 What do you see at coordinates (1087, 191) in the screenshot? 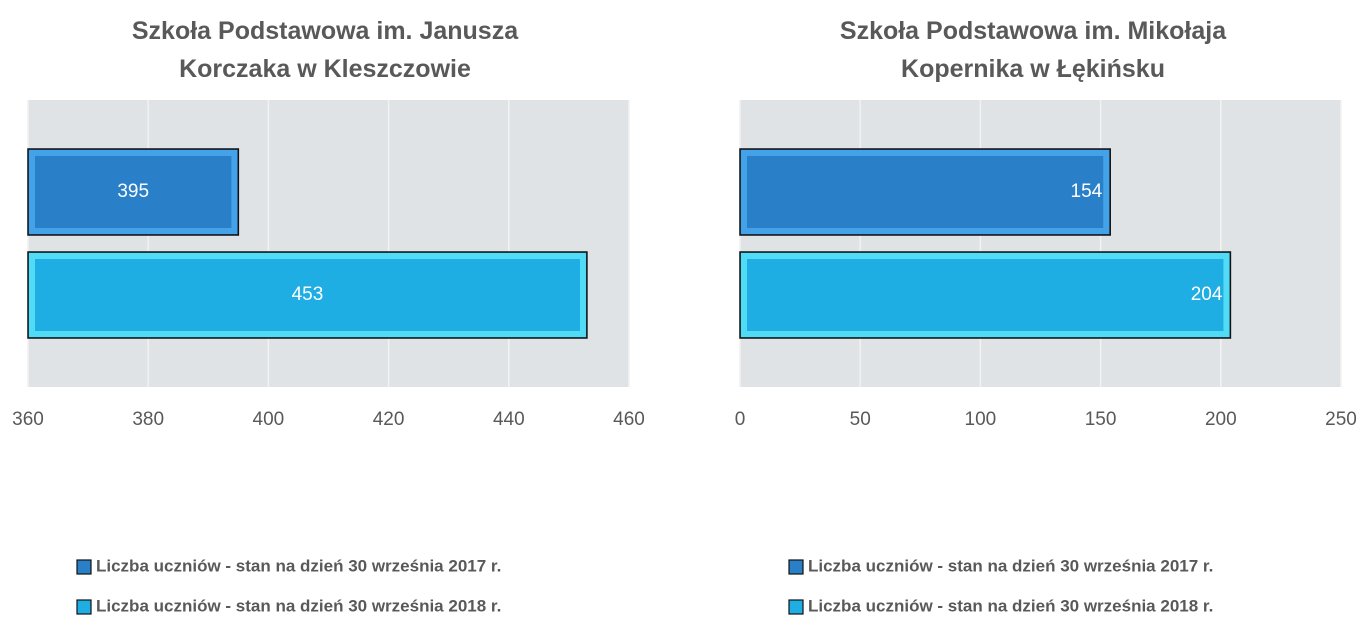
I see `data-label: 154` at bounding box center [1087, 191].